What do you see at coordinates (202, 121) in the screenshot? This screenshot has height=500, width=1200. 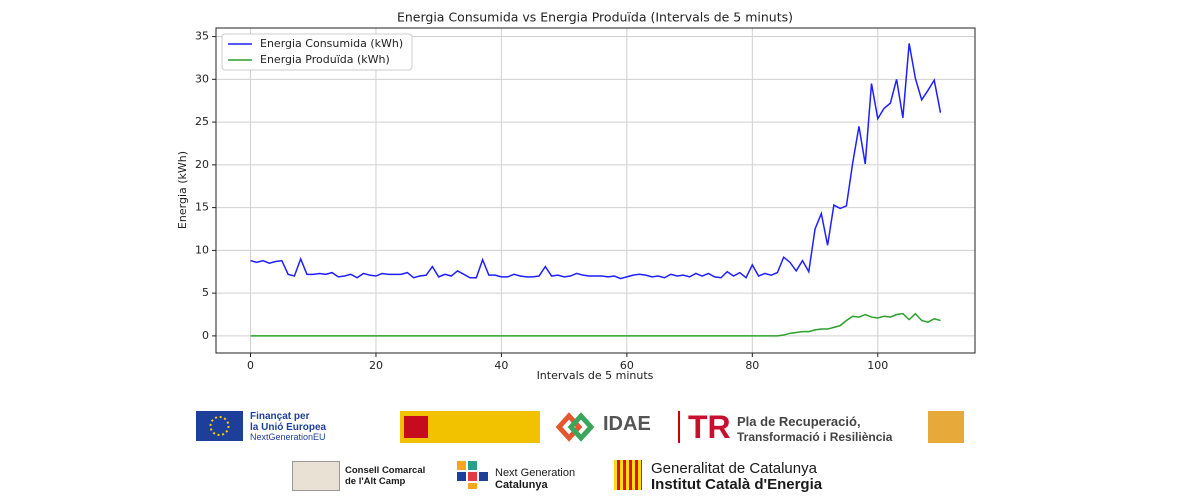 I see `y-tick-label: 25` at bounding box center [202, 121].